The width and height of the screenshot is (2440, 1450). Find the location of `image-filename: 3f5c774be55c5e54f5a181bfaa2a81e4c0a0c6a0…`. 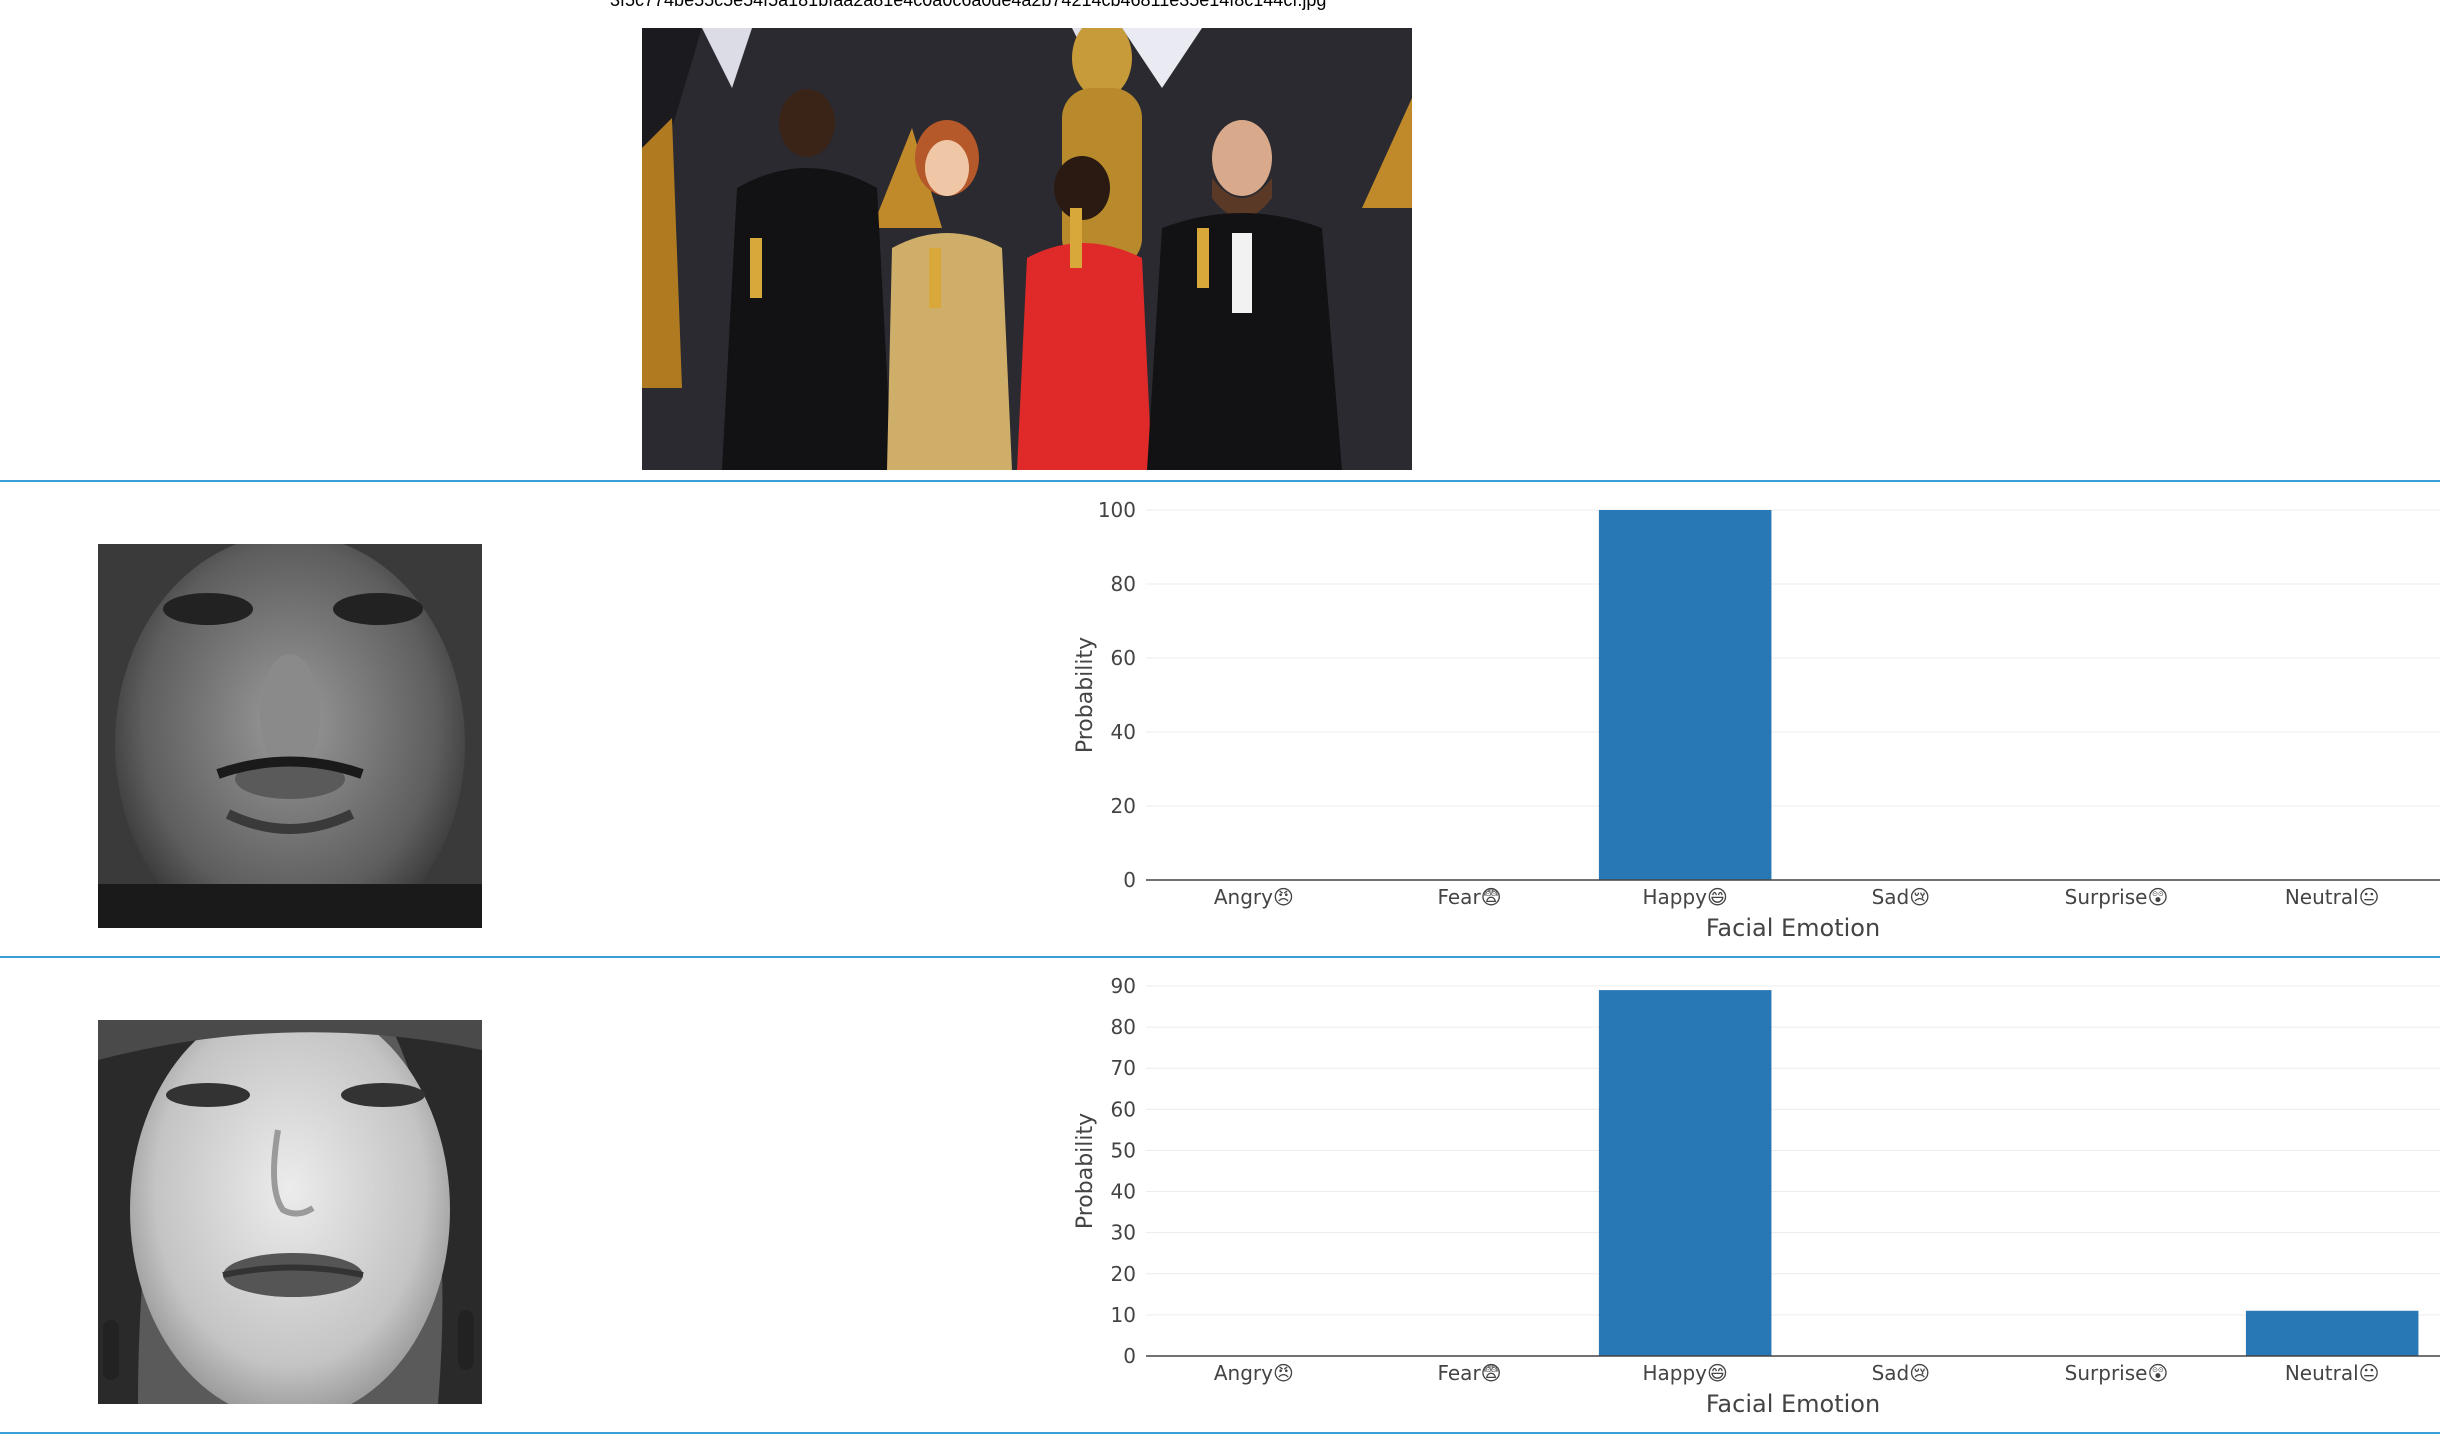

image-filename: 3f5c774be55c5e54f5a181bfaa2a81e4c0a0c6a0… is located at coordinates (968, 5).